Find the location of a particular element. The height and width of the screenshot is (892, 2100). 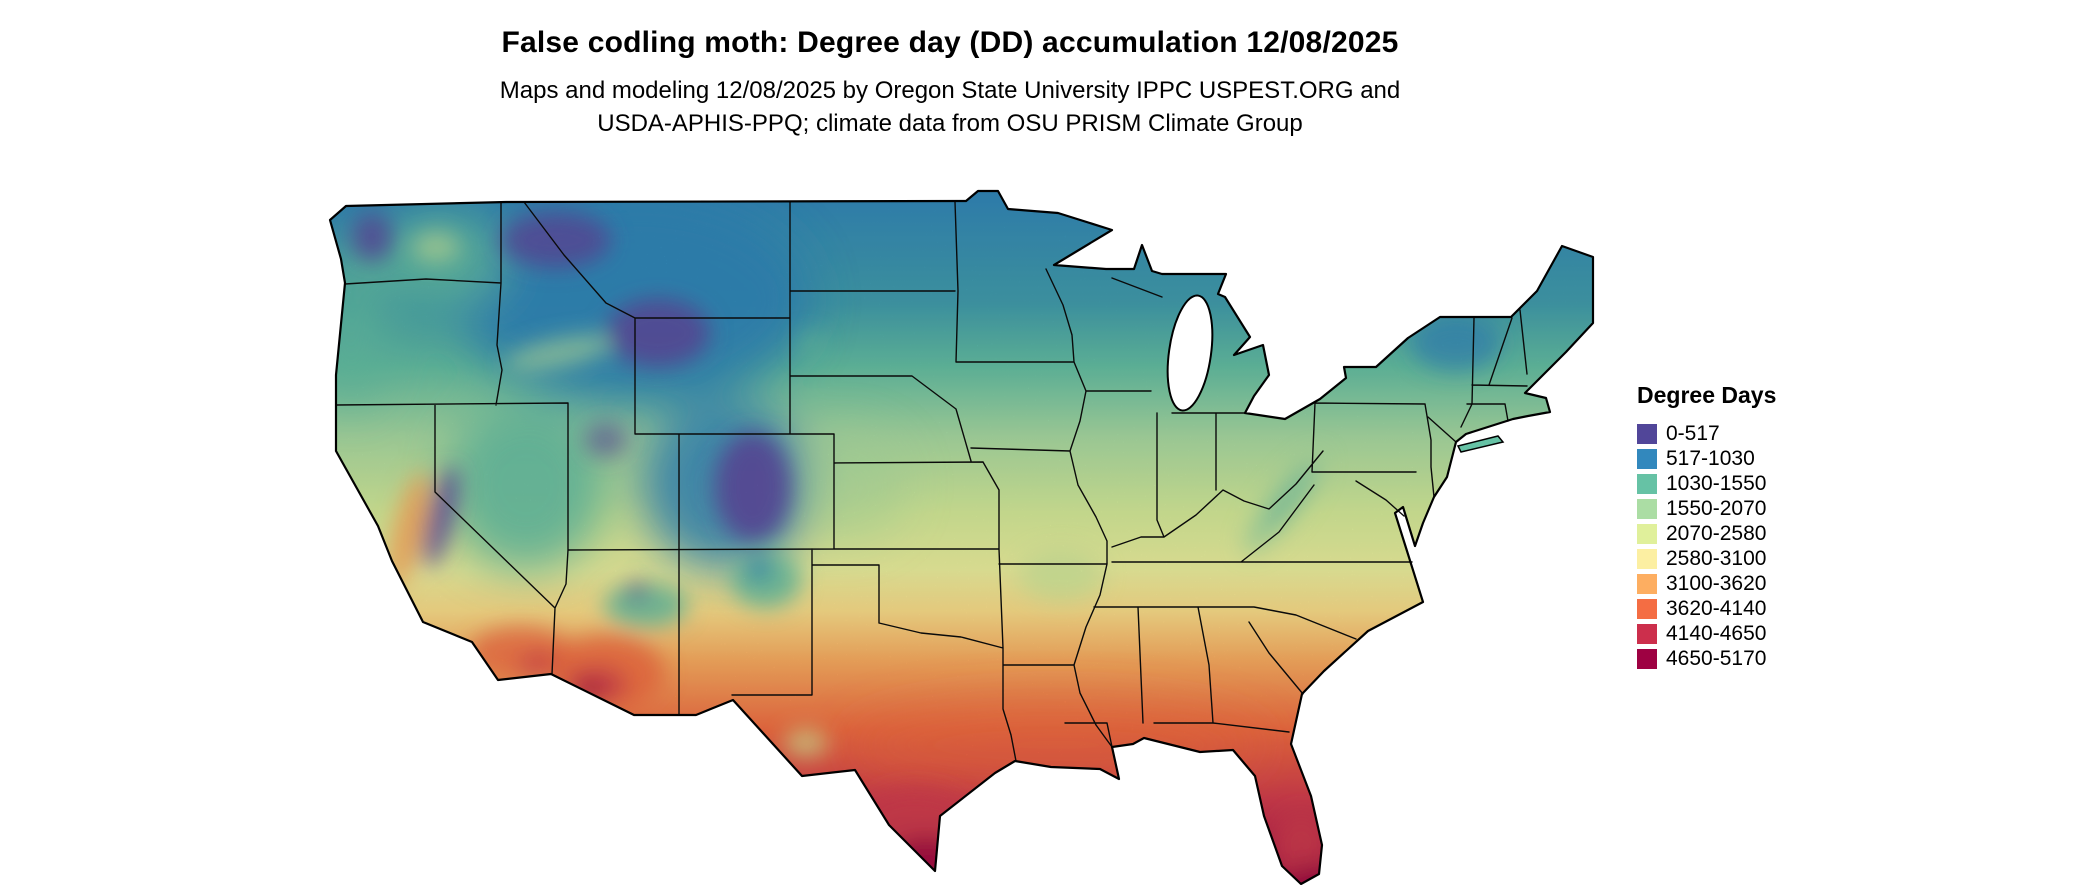

legend-label: 1550-2070 is located at coordinates (1716, 508).